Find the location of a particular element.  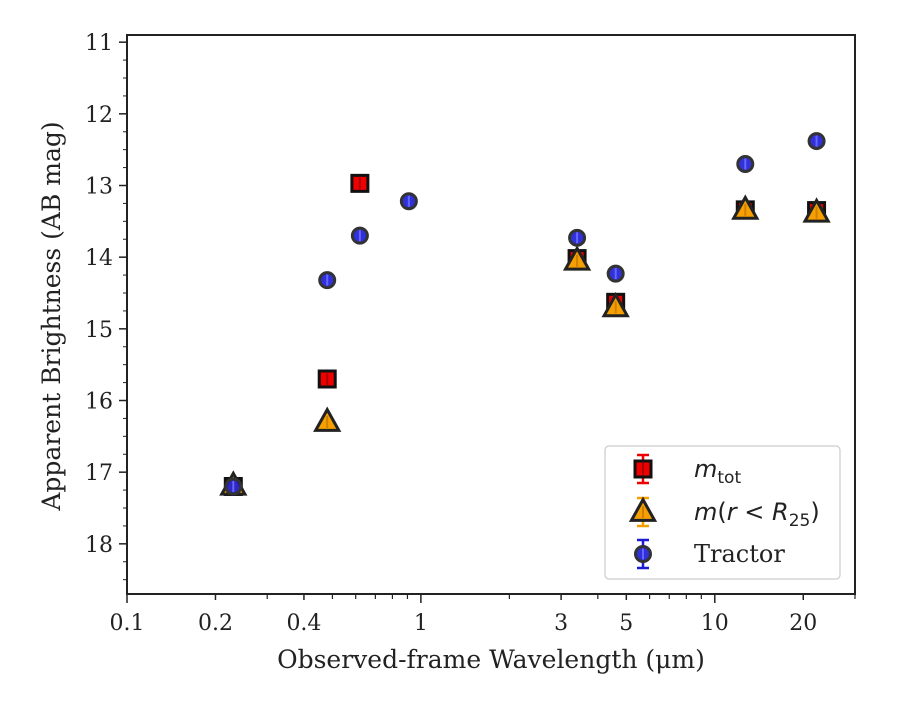

x-tick-label: 20 is located at coordinates (803, 623).